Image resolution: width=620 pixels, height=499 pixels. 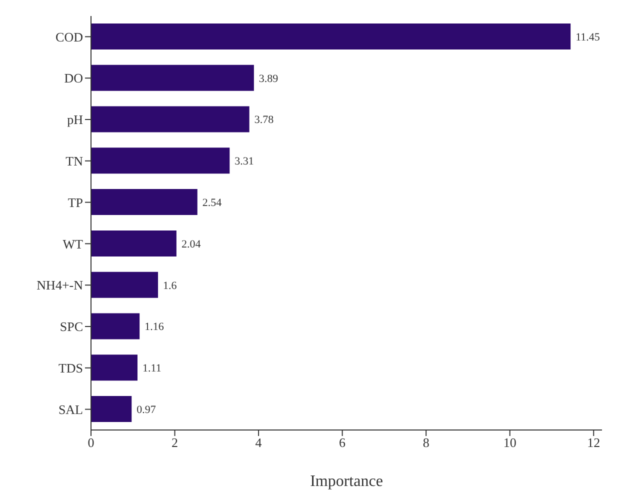 I want to click on data-label: 2.54, so click(x=212, y=202).